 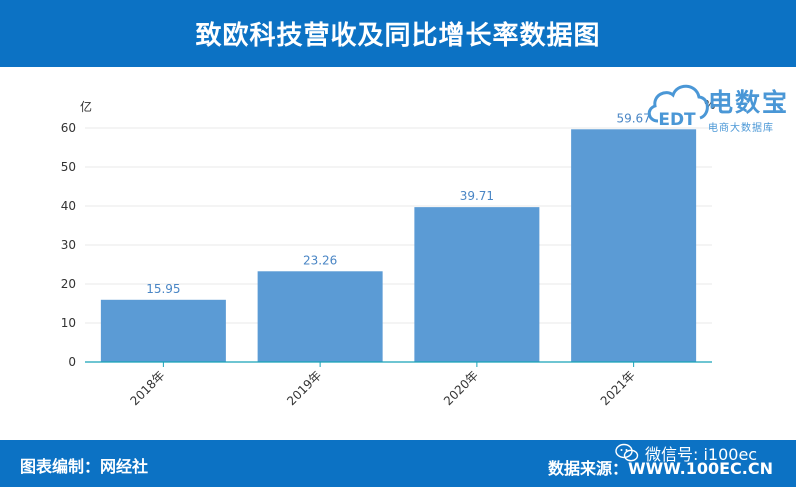 What do you see at coordinates (709, 105) in the screenshot?
I see `secondary-y-axis-unit: %` at bounding box center [709, 105].